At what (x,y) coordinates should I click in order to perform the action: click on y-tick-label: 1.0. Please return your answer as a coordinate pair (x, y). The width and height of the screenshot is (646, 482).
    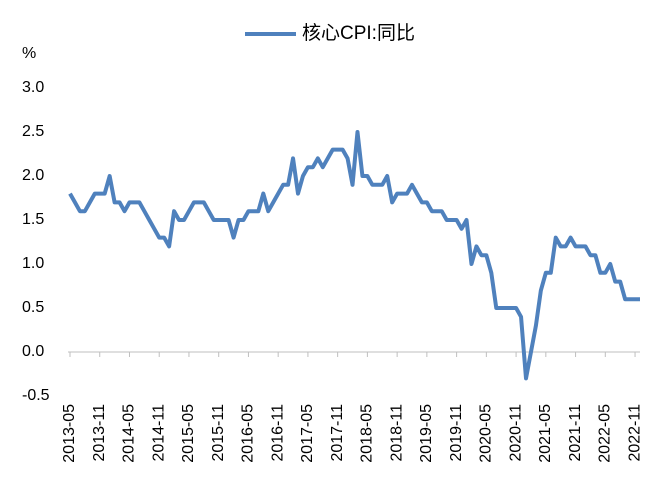
    Looking at the image, I should click on (33, 263).